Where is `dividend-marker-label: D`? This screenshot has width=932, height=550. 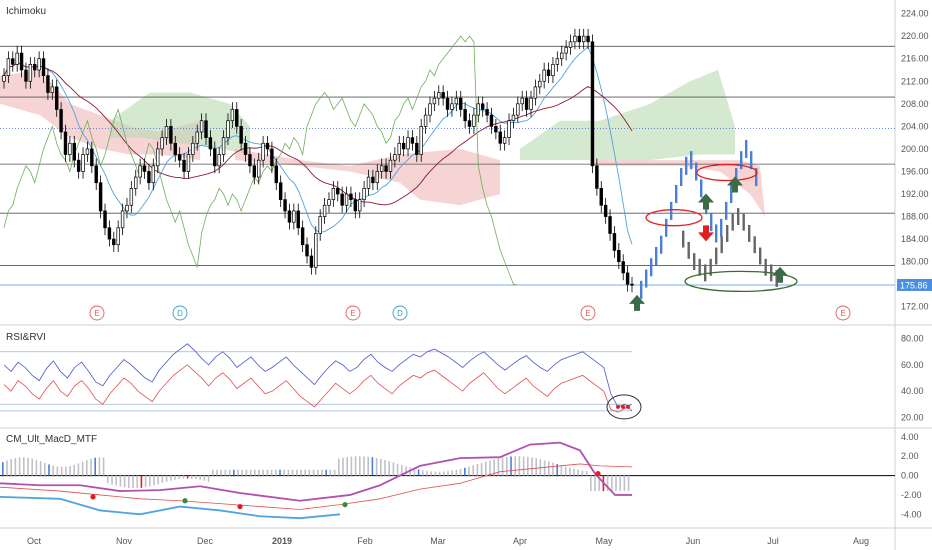 dividend-marker-label: D is located at coordinates (400, 313).